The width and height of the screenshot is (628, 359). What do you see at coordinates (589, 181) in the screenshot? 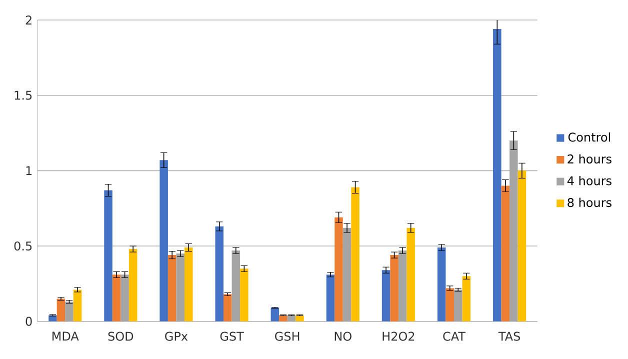
I see `legend-label: 4 hours` at bounding box center [589, 181].